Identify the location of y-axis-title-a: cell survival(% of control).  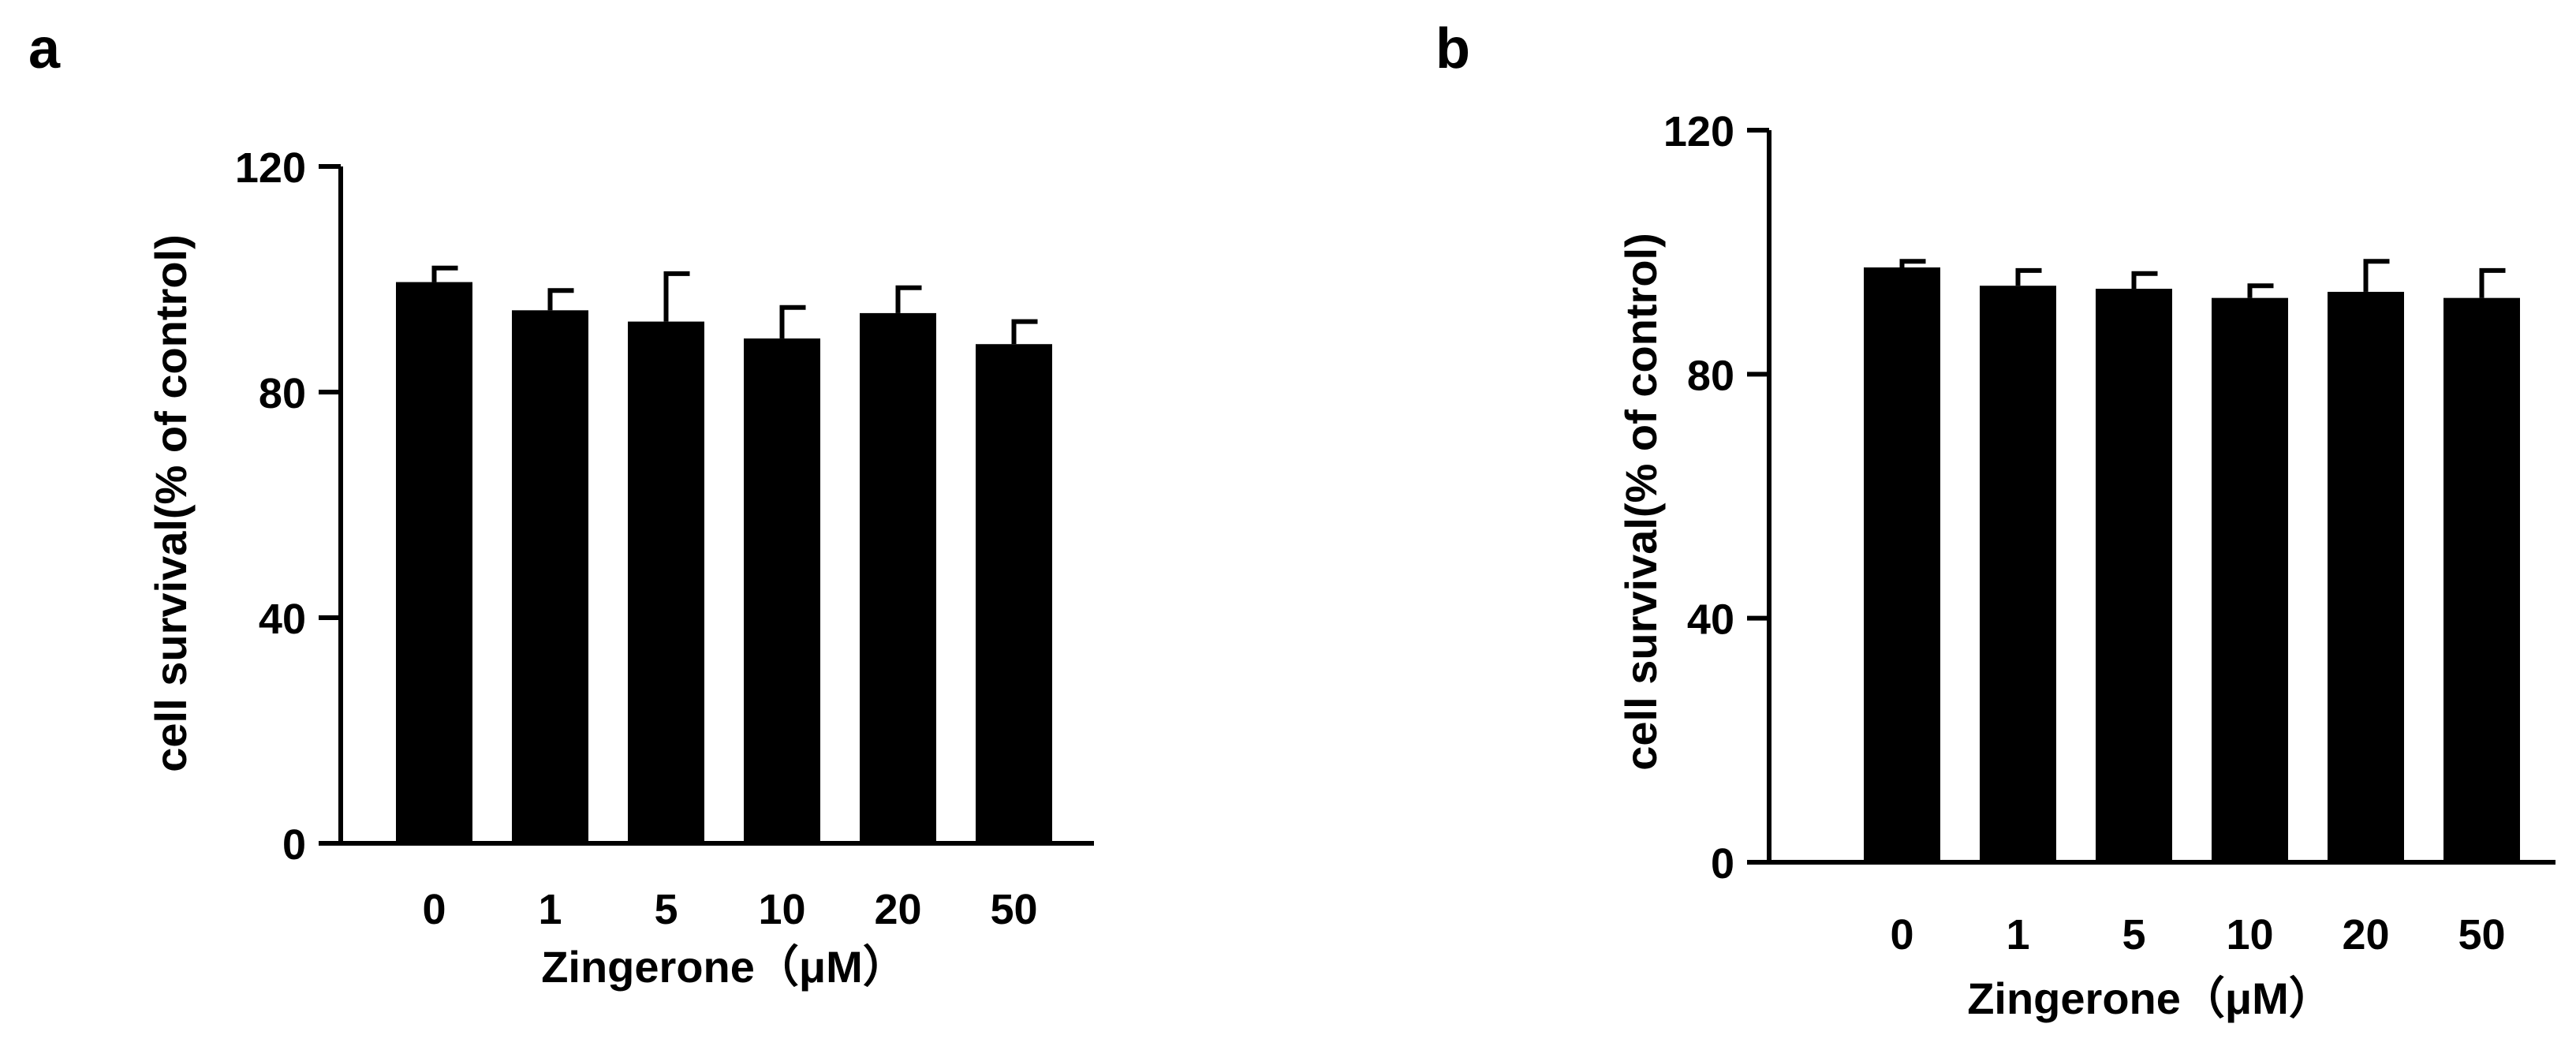
(171, 503).